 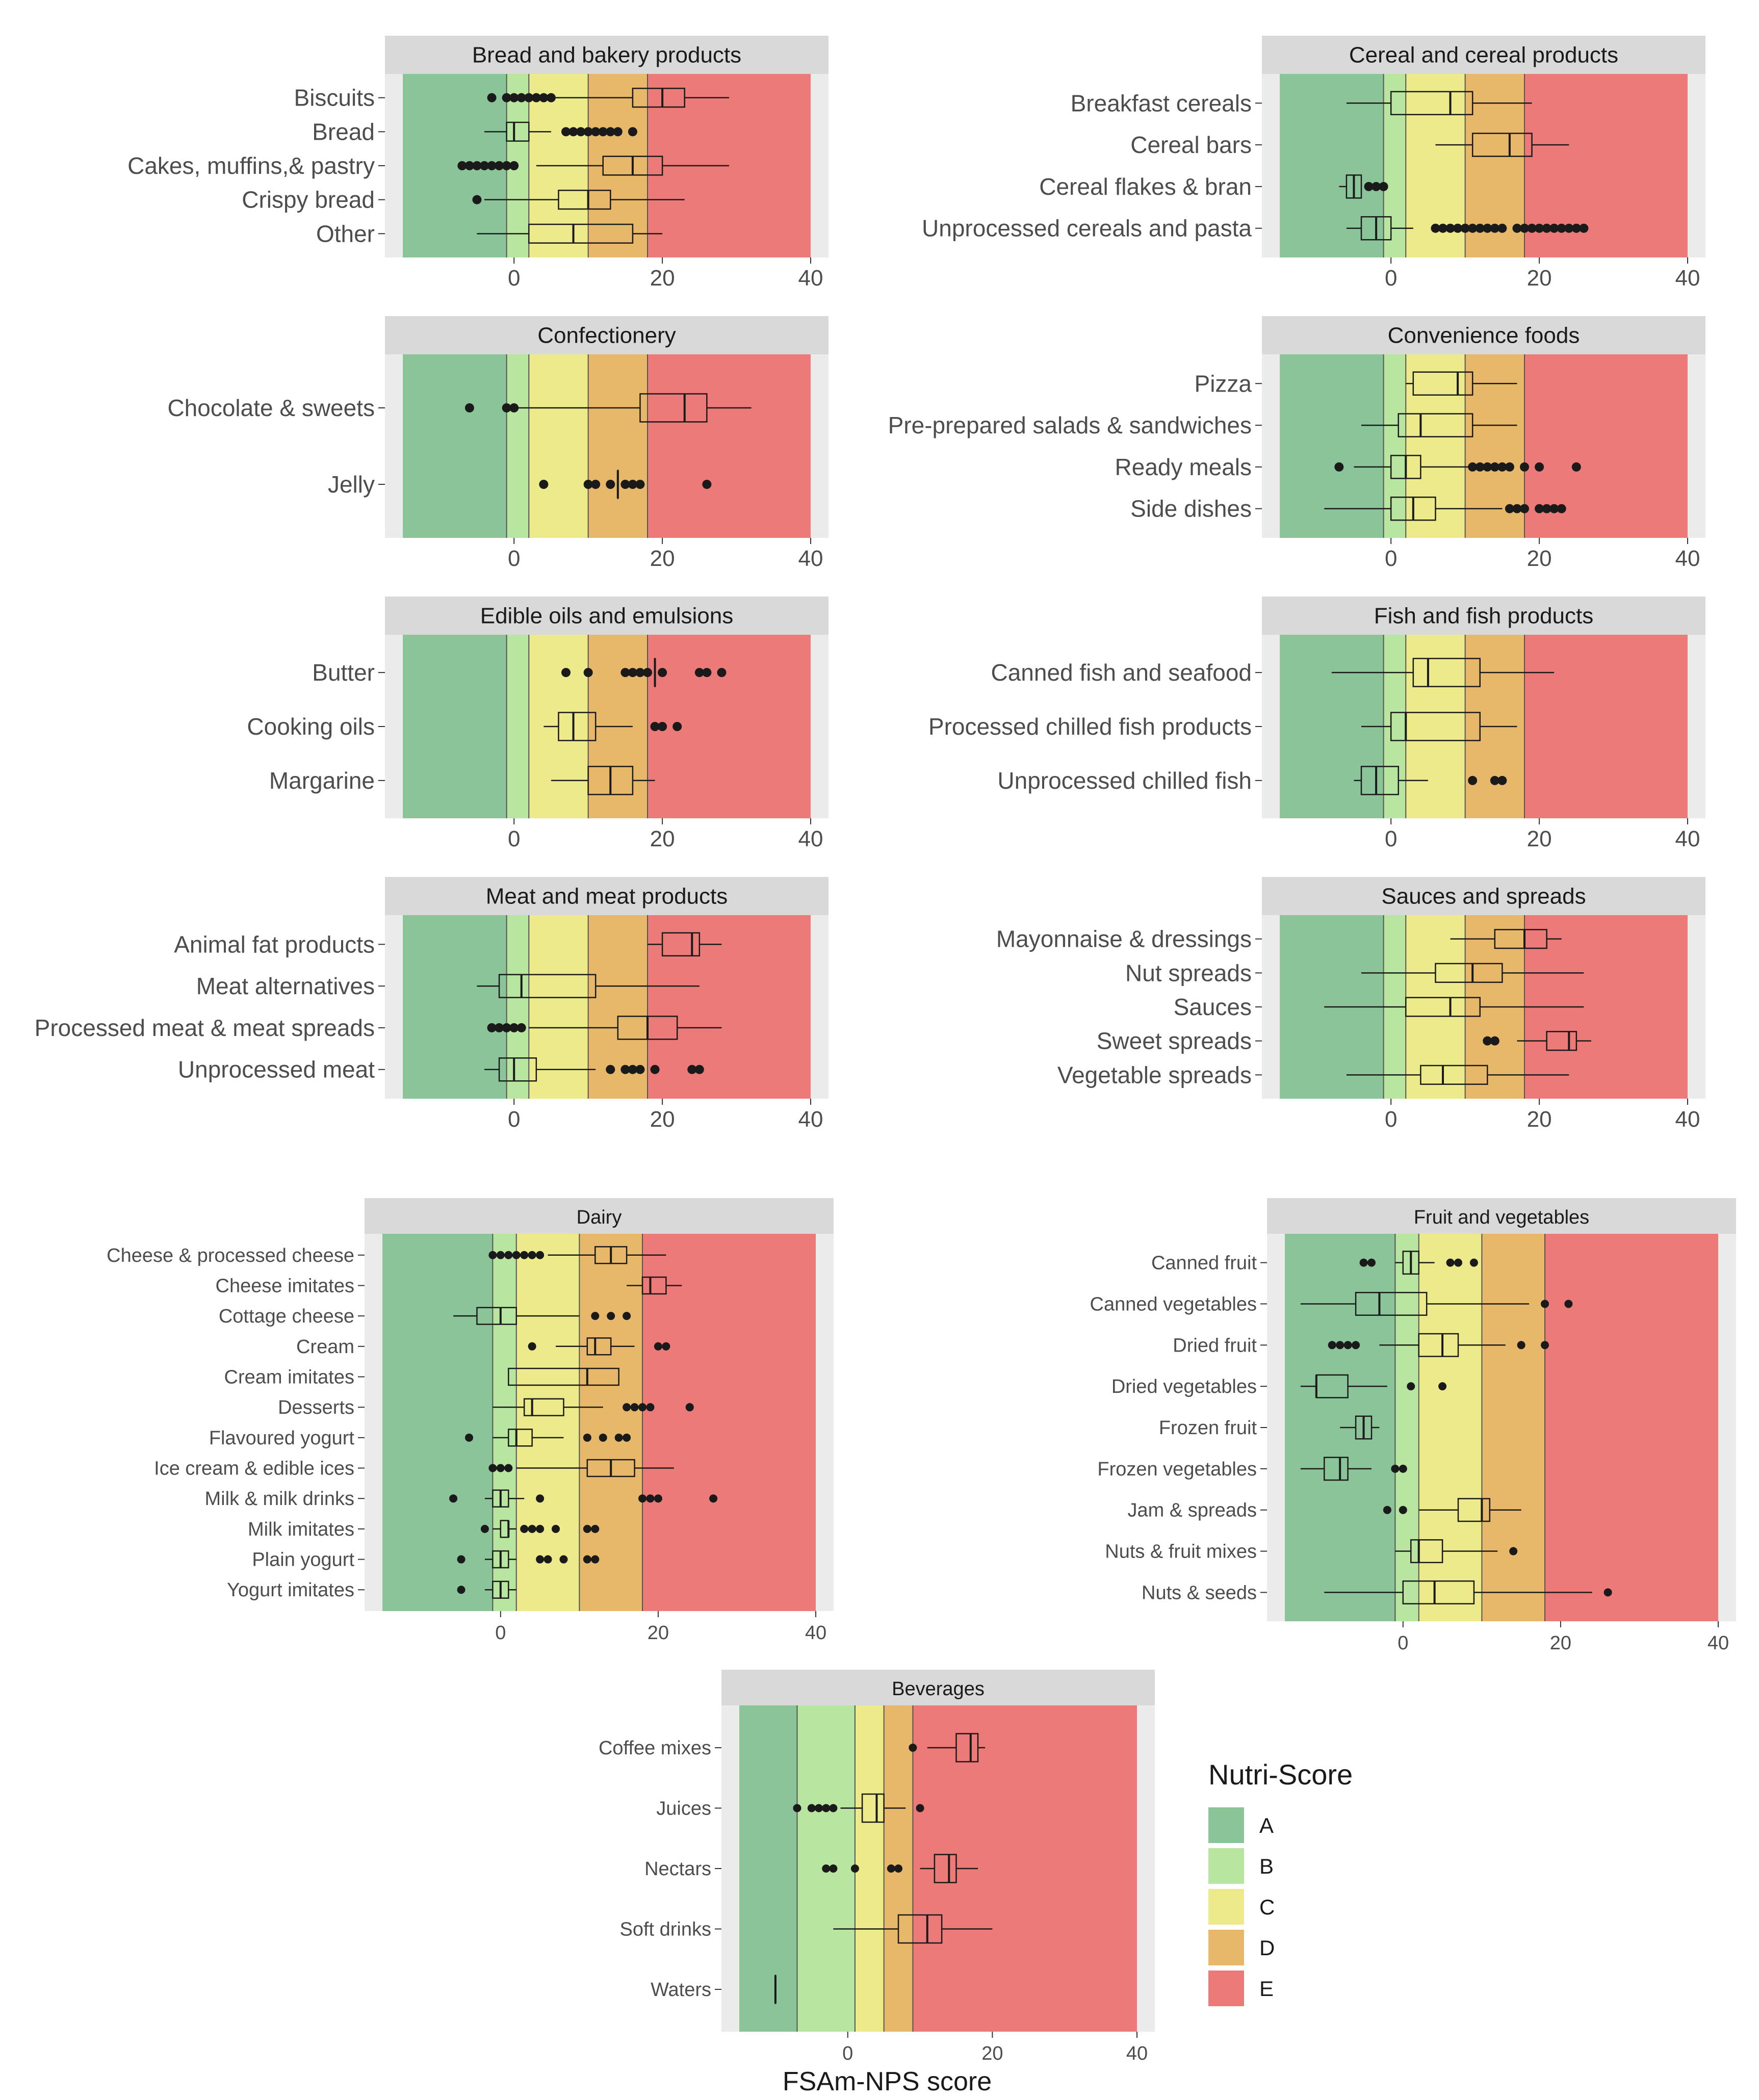 I want to click on category-label: Jam & spreads, so click(x=1192, y=1510).